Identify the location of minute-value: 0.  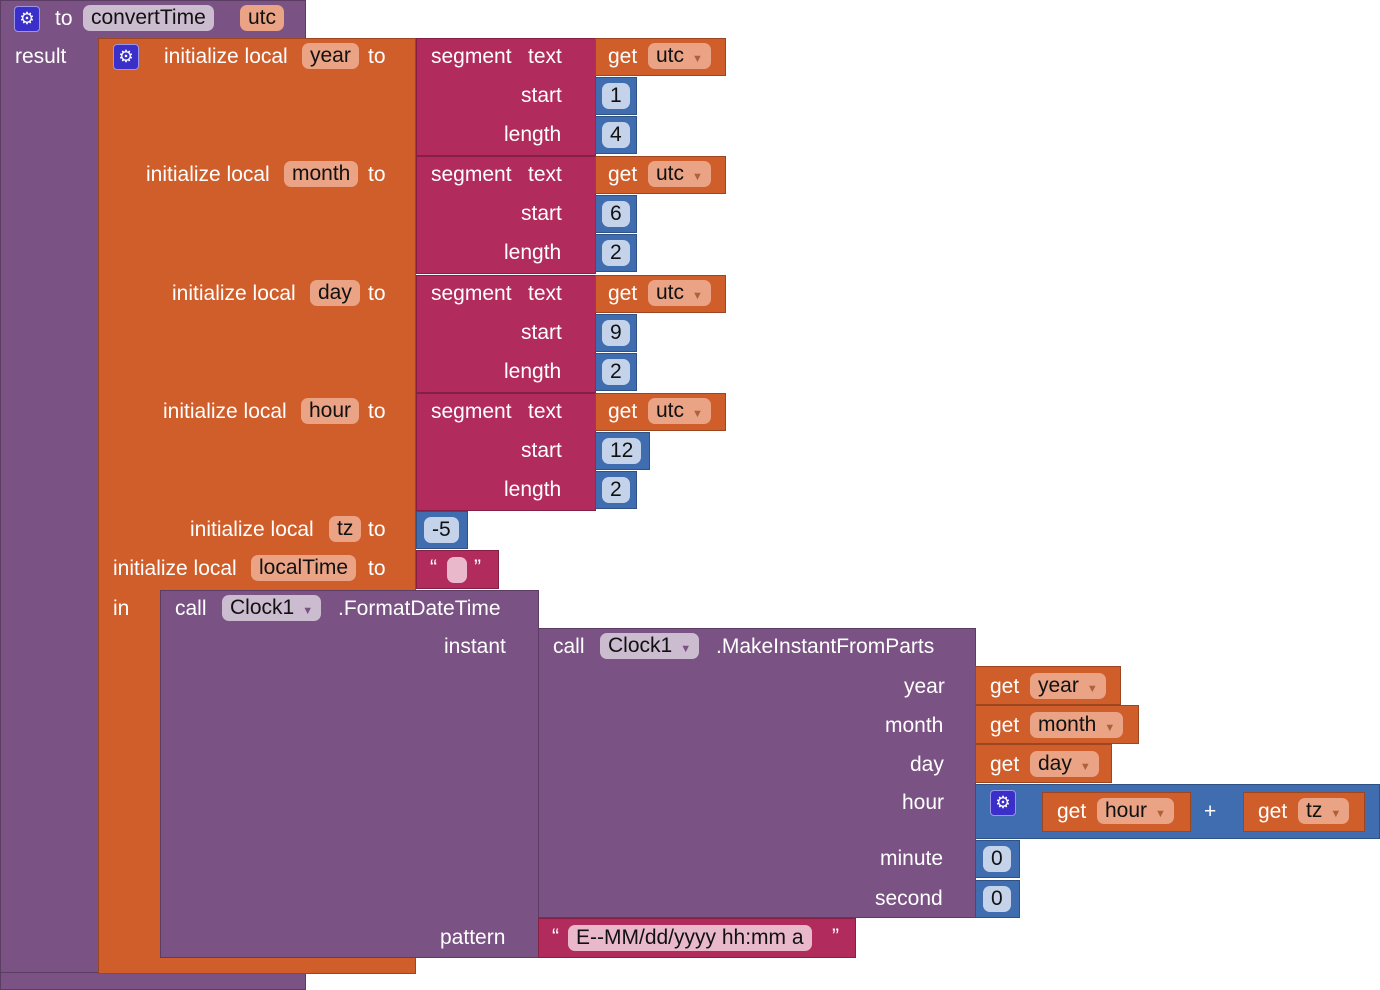
(997, 859).